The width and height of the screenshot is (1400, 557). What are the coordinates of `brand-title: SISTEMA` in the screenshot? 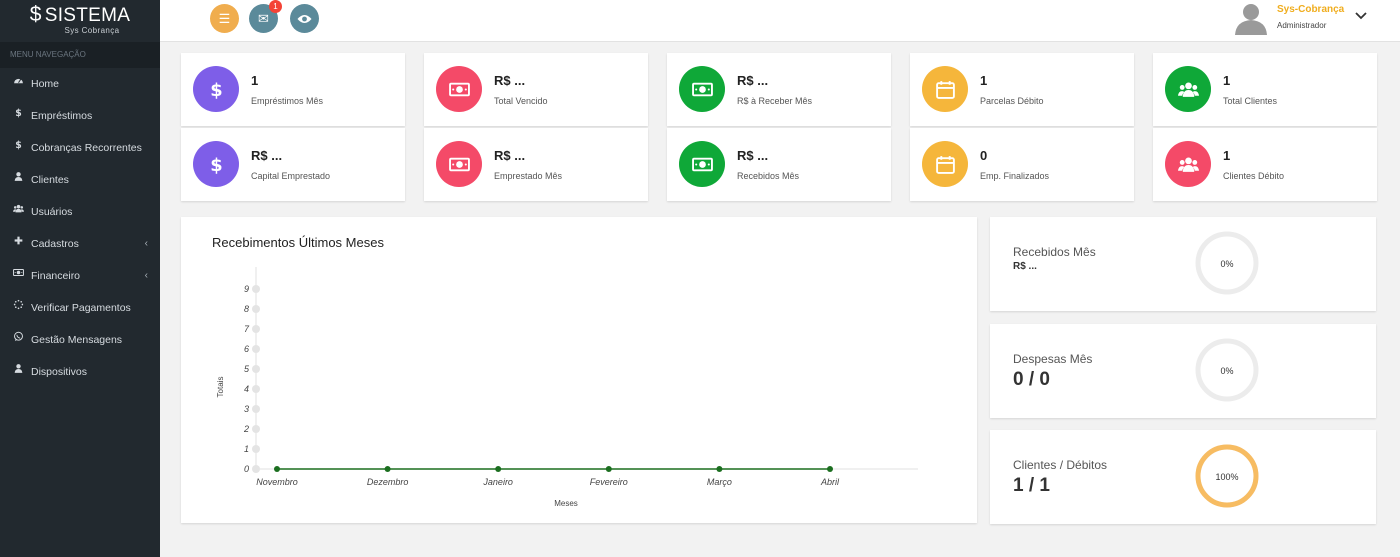 It's located at (87, 15).